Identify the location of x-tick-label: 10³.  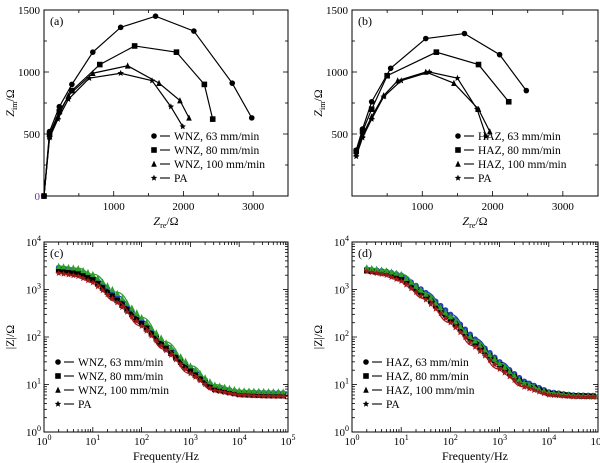
(499, 440).